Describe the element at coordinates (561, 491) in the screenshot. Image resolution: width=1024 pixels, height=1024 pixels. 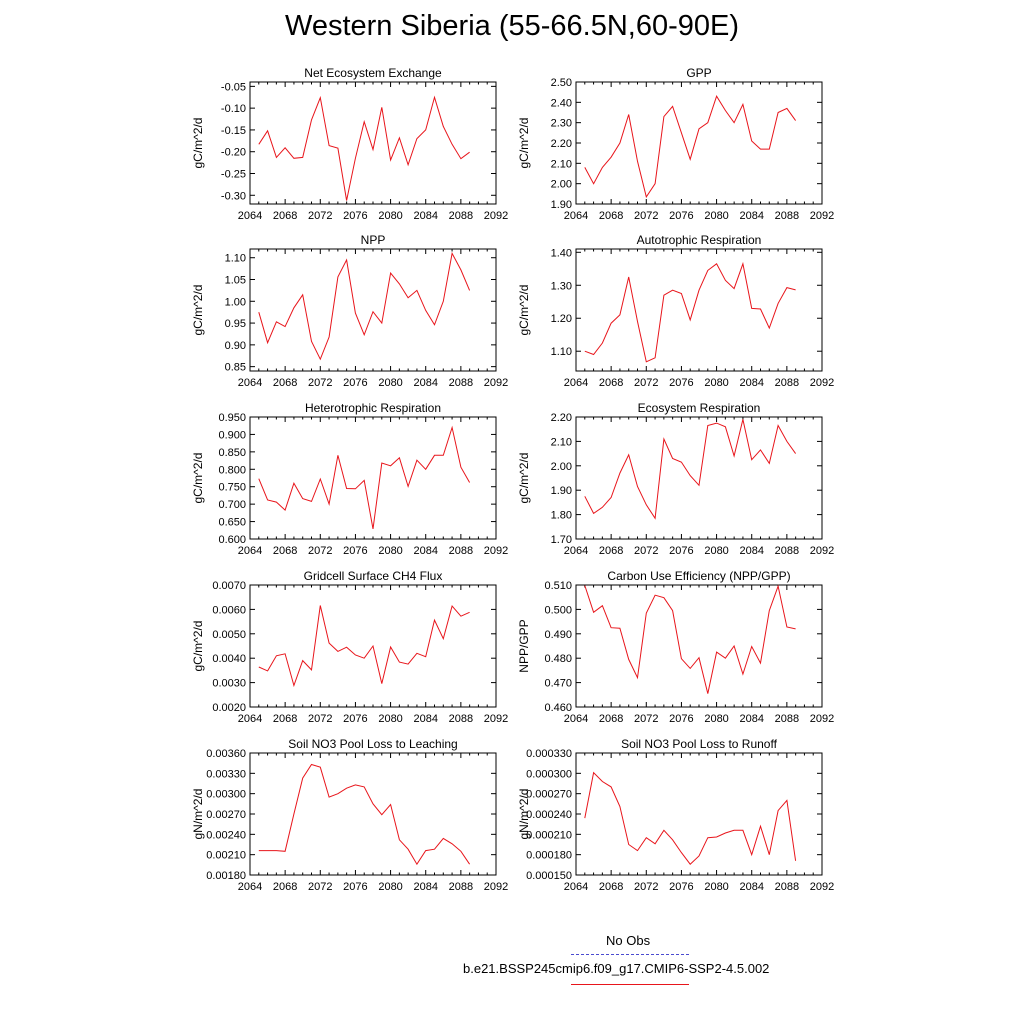
I see `y-tick-label: 1.90` at that location.